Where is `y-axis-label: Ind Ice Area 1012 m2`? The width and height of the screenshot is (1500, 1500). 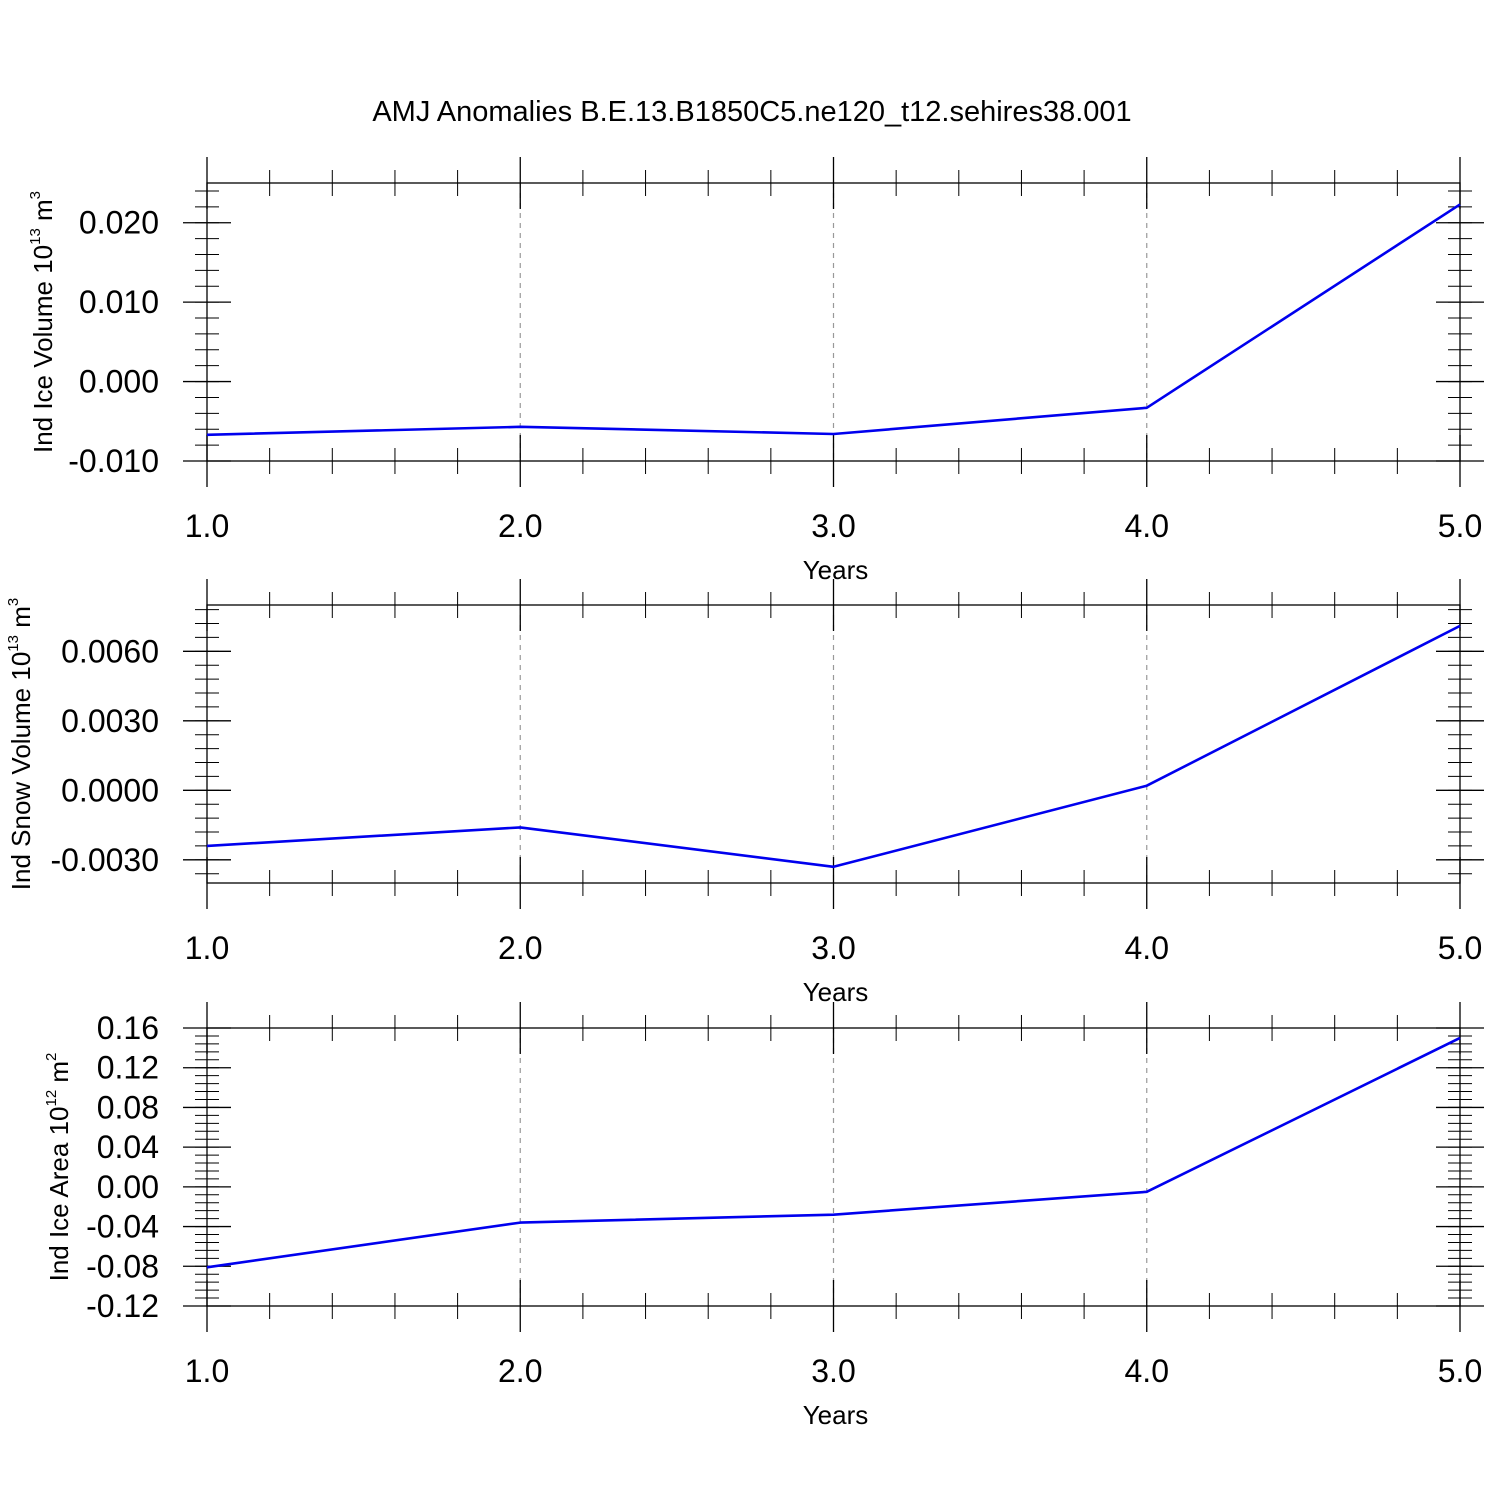 y-axis-label: Ind Ice Area 1012 m2 is located at coordinates (58, 1167).